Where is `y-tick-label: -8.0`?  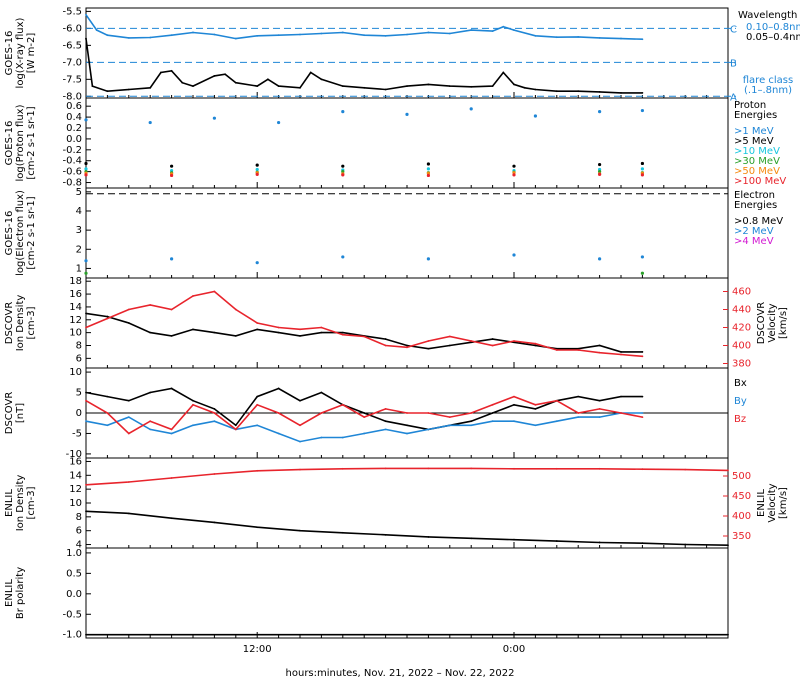
y-tick-label: -8.0 is located at coordinates (72, 96).